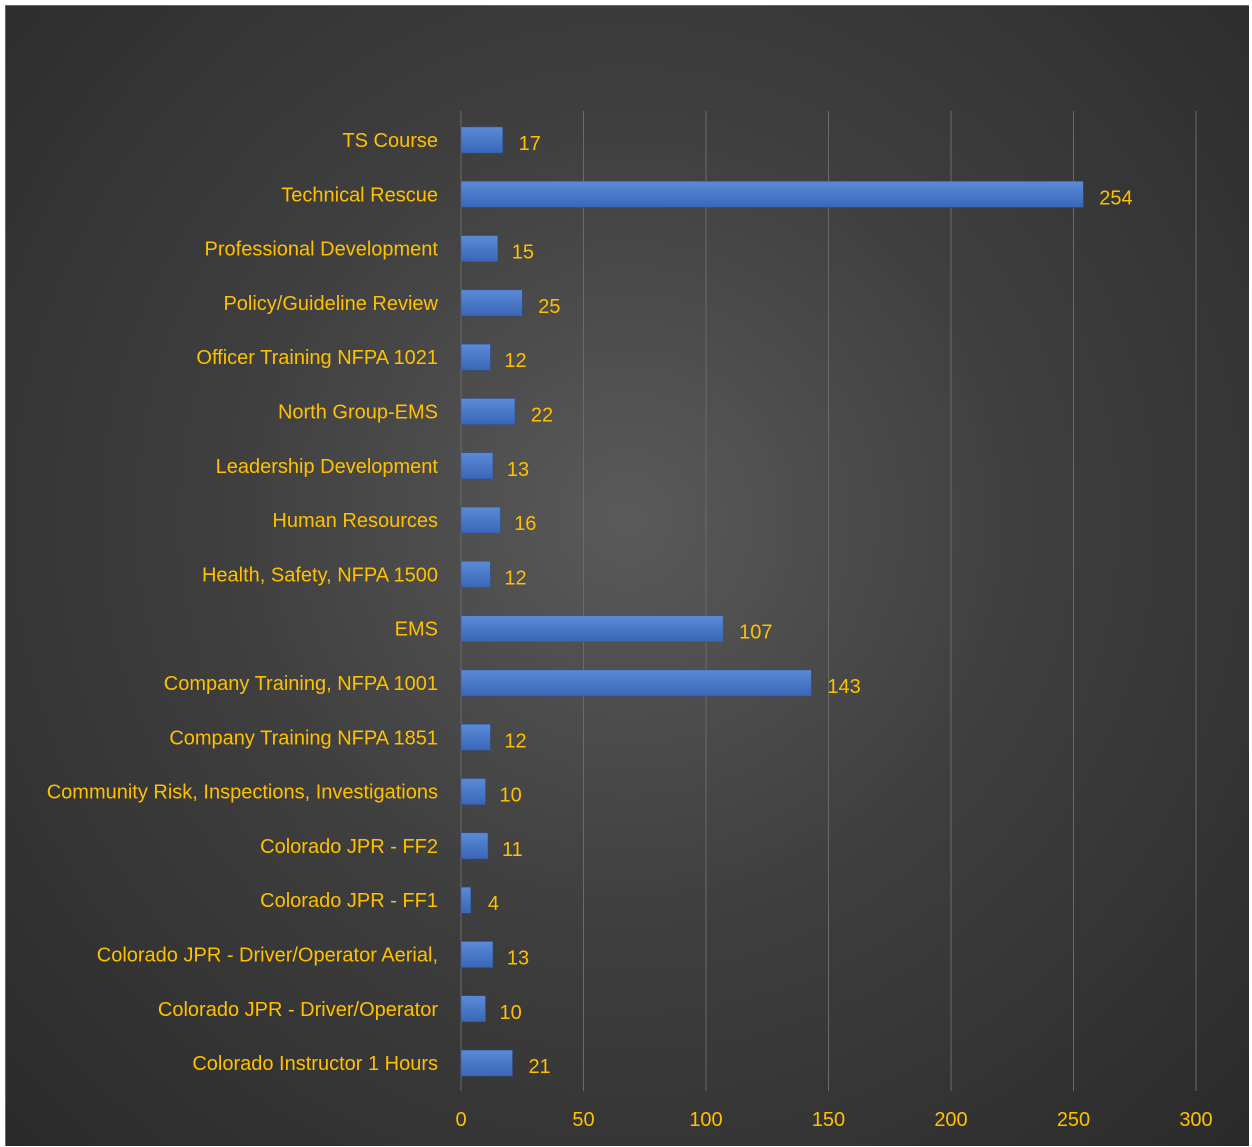 The image size is (1252, 1147). I want to click on value-label: 254, so click(1115, 198).